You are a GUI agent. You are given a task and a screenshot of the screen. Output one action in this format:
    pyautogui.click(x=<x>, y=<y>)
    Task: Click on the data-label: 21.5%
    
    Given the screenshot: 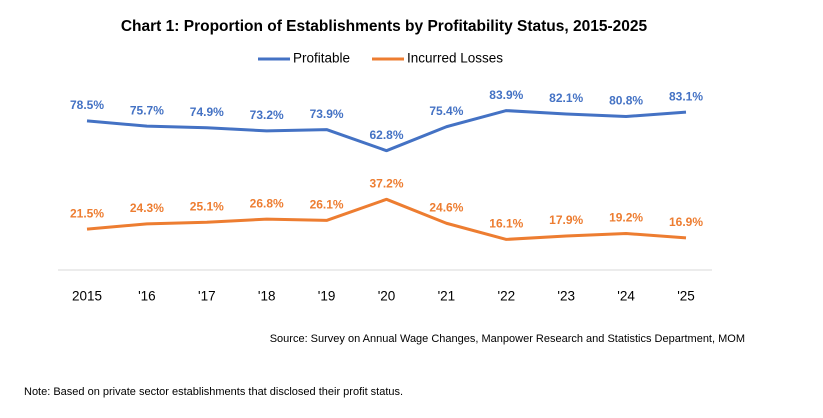 What is the action you would take?
    pyautogui.click(x=87, y=213)
    